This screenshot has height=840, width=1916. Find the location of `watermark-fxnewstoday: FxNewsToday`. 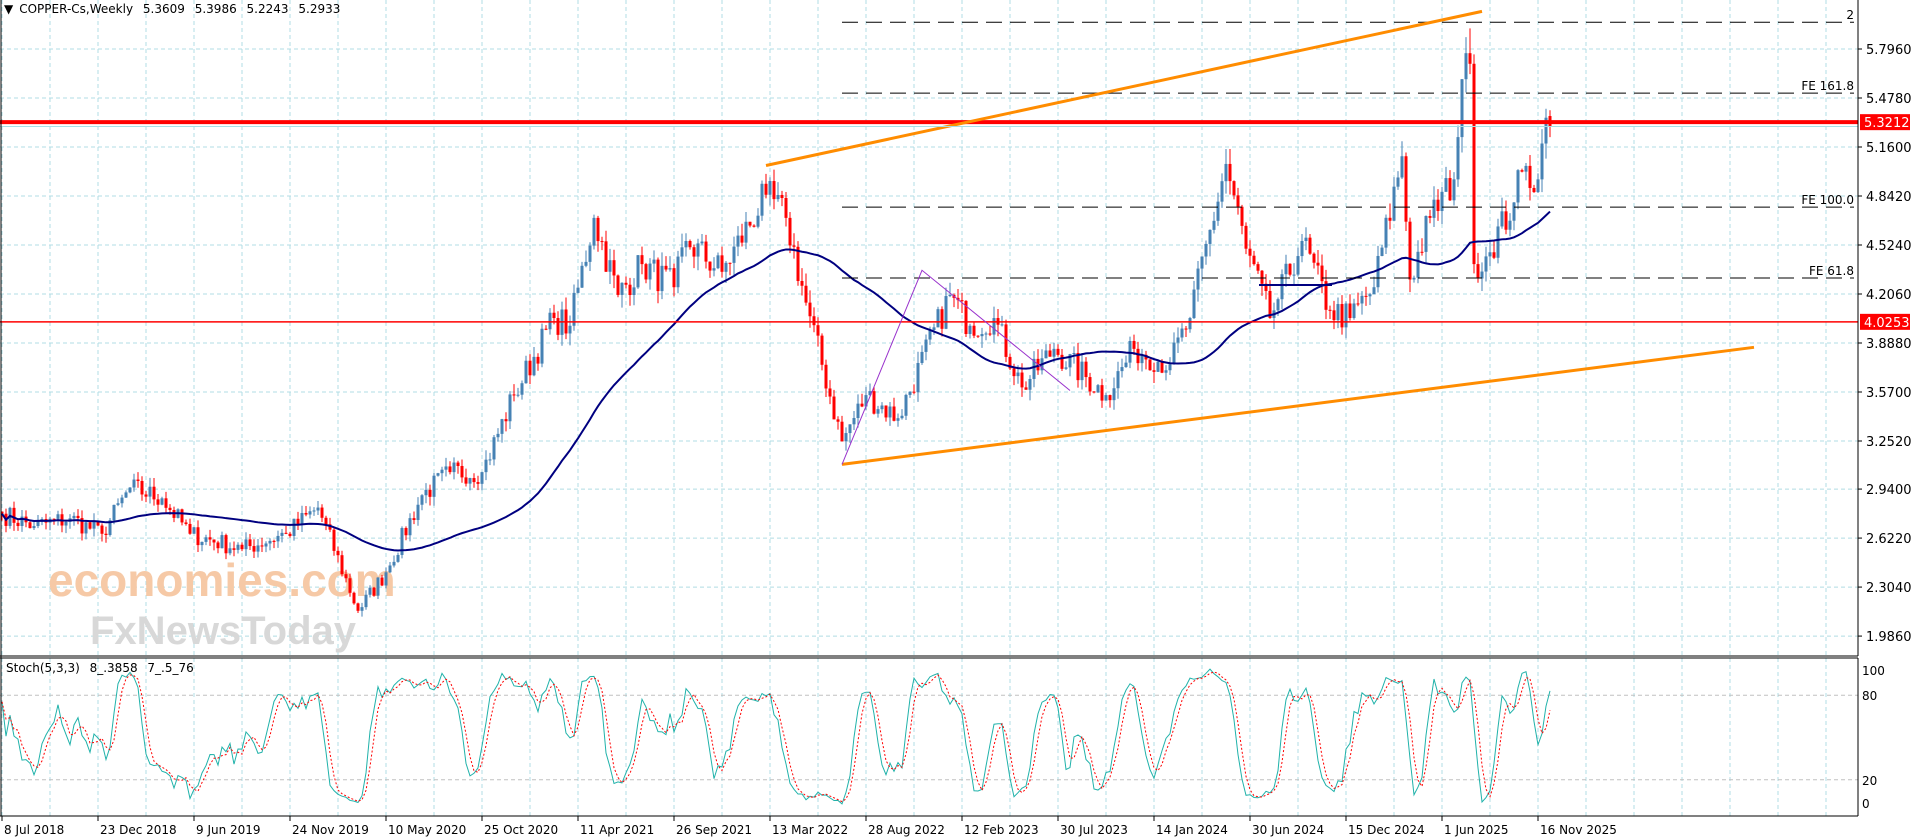

watermark-fxnewstoday: FxNewsToday is located at coordinates (223, 631).